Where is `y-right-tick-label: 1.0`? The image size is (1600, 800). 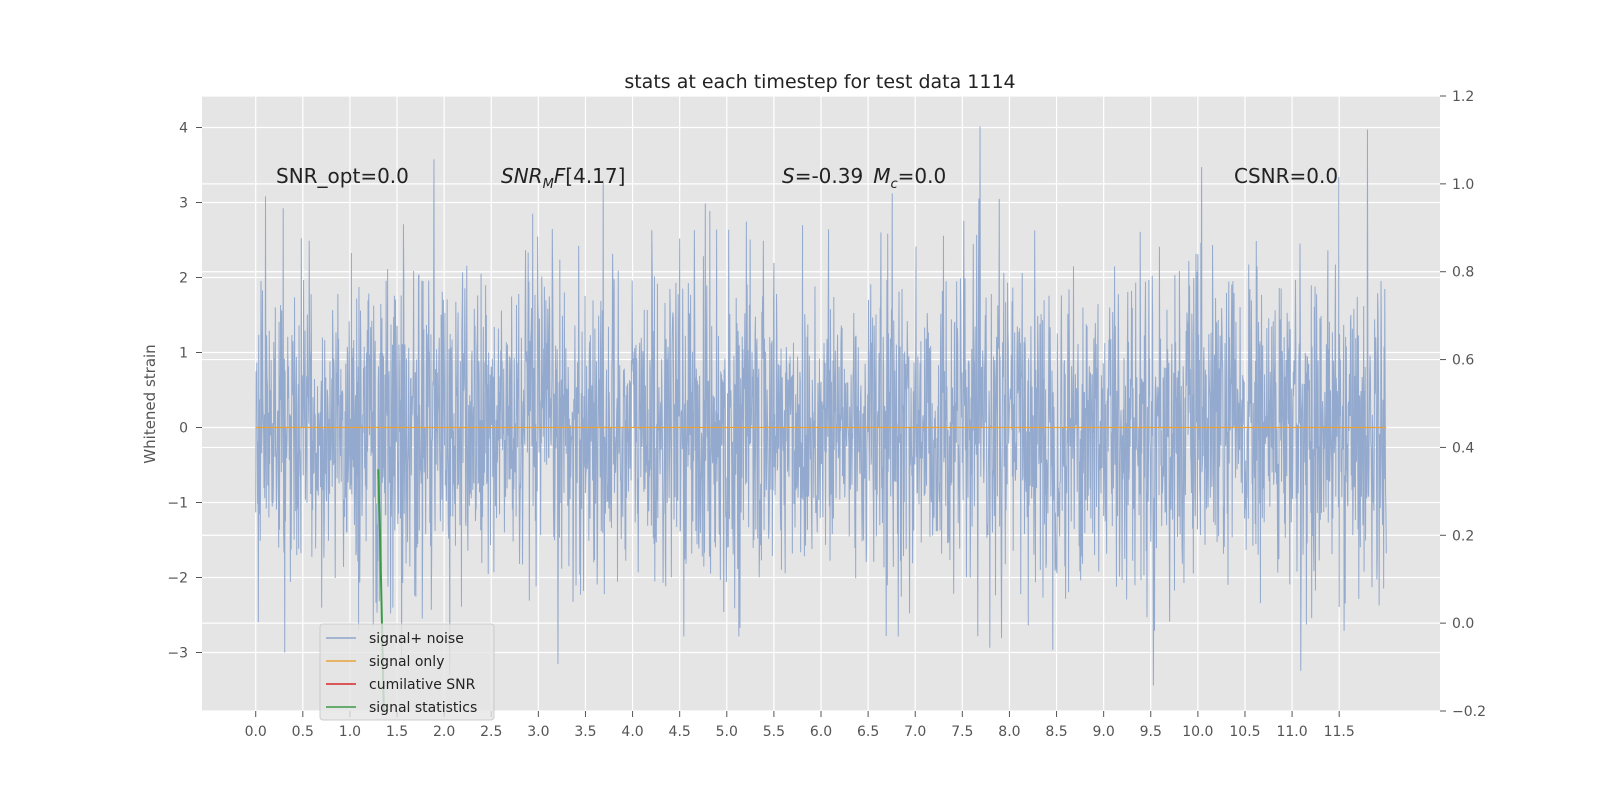
y-right-tick-label: 1.0 is located at coordinates (1463, 185).